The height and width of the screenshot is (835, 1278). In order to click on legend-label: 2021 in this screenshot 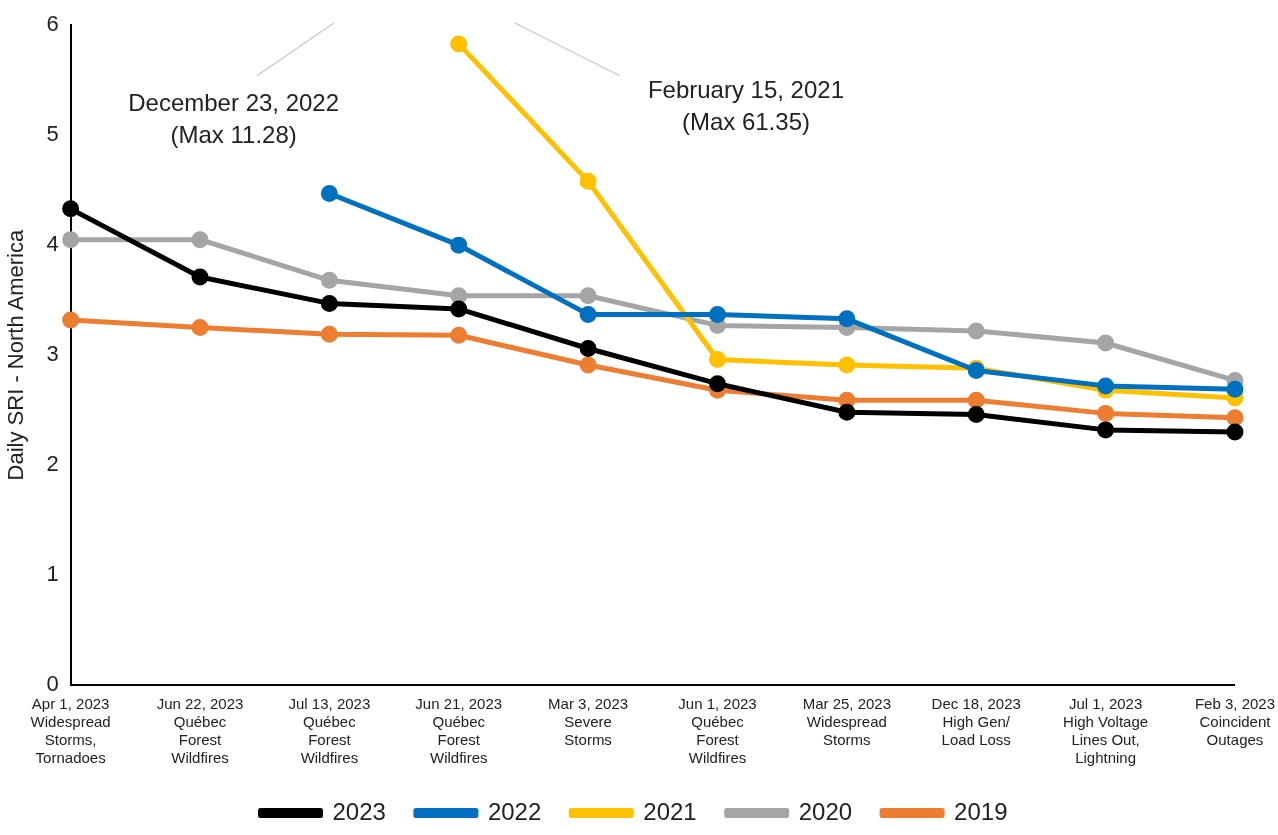, I will do `click(670, 811)`.